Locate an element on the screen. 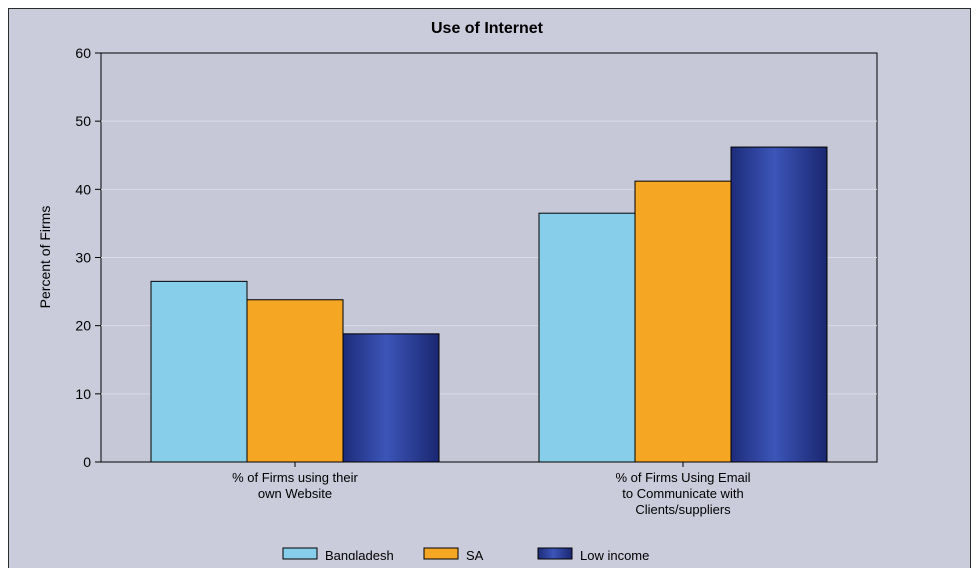 Image resolution: width=979 pixels, height=568 pixels. y-tick-label: 0 is located at coordinates (87, 462).